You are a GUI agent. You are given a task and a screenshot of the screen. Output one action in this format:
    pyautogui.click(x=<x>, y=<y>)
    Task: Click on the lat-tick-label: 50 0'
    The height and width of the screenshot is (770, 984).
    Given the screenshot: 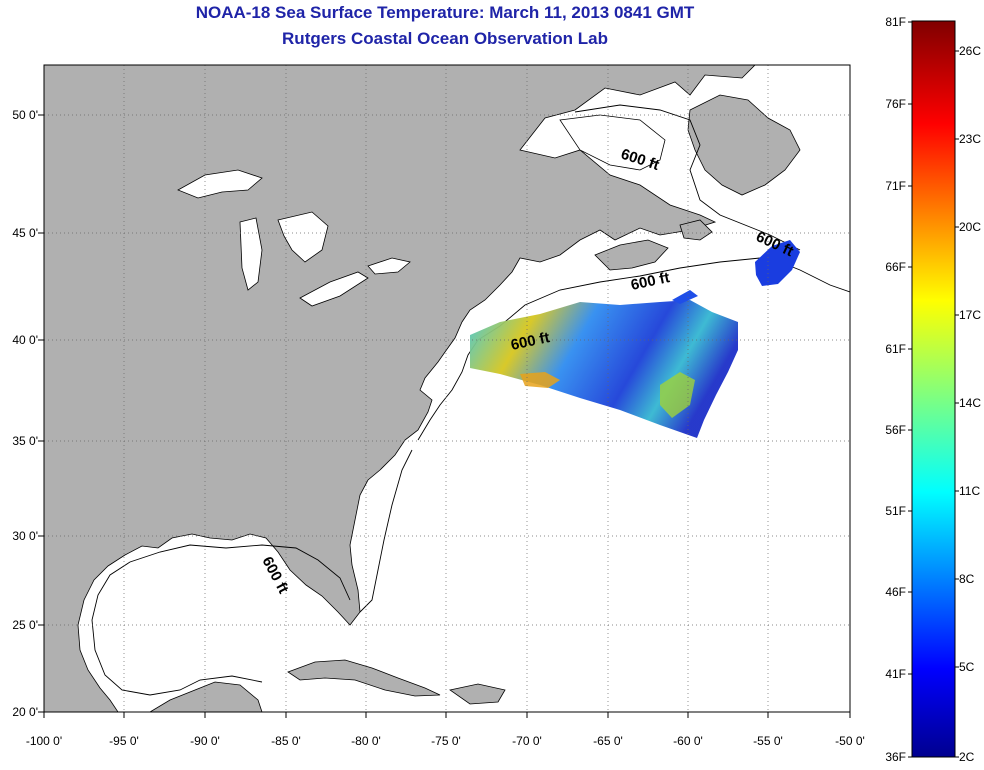 What is the action you would take?
    pyautogui.click(x=25, y=115)
    